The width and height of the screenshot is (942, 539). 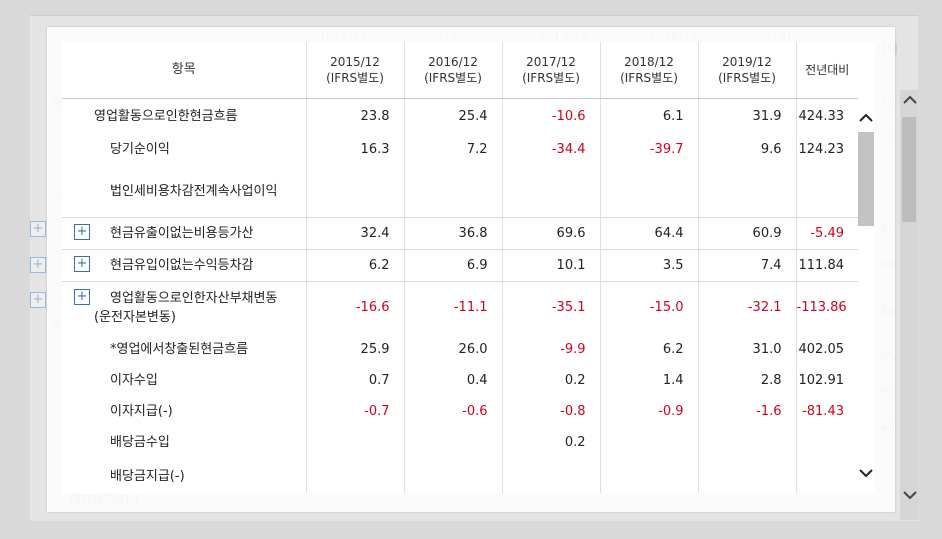 What do you see at coordinates (550, 233) in the screenshot?
I see `value-cell: 69.6` at bounding box center [550, 233].